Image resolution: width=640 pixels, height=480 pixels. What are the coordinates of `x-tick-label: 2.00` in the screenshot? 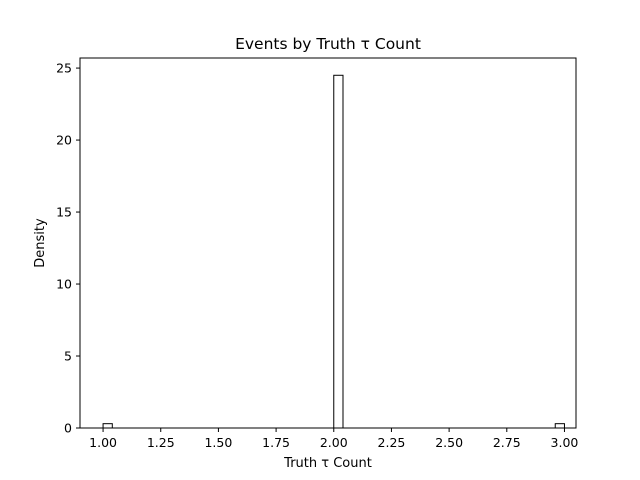 It's located at (334, 442).